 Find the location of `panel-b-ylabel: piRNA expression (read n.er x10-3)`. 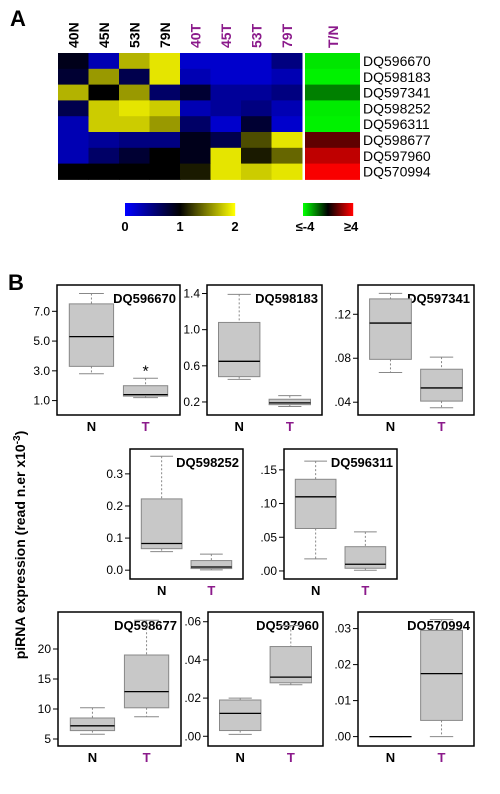

panel-b-ylabel: piRNA expression (read n.er x10-3) is located at coordinates (20, 545).